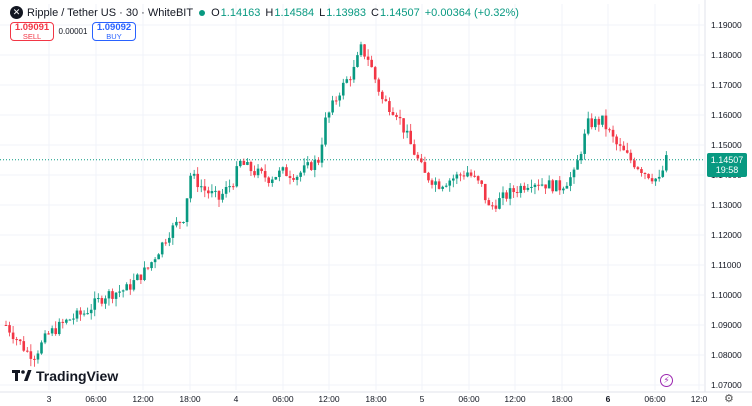 This screenshot has width=752, height=406. What do you see at coordinates (726, 265) in the screenshot?
I see `price-tick-label: 1.11000` at bounding box center [726, 265].